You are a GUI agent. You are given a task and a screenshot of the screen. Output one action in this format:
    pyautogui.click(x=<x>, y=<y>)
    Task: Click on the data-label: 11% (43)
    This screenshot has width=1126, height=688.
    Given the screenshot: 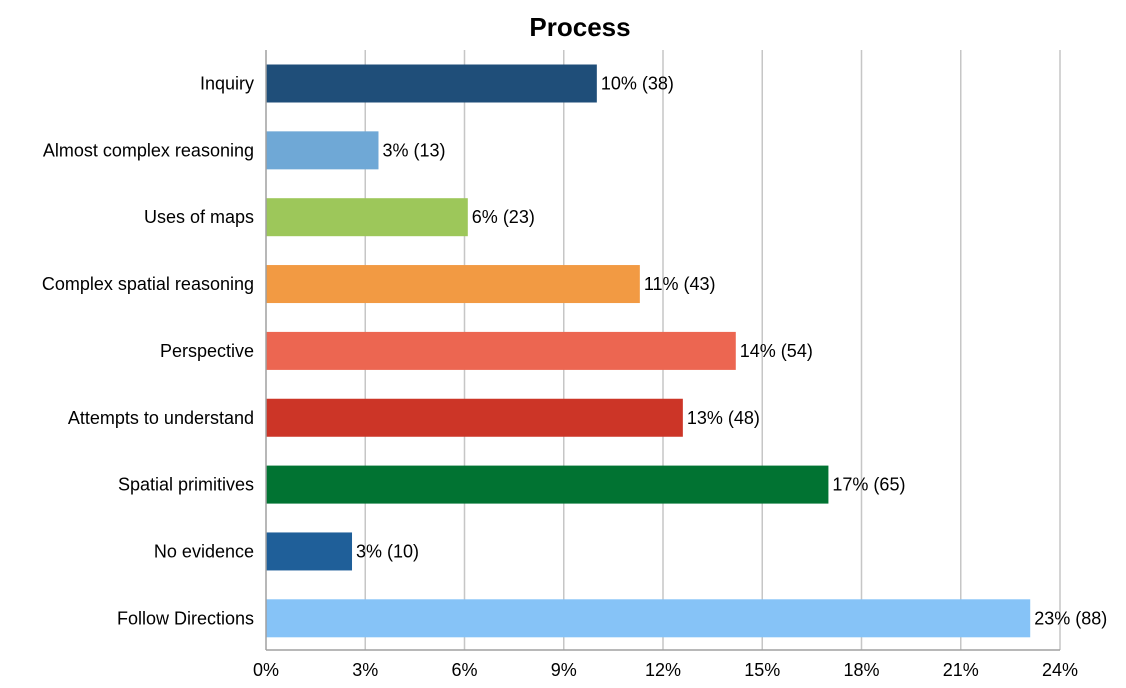 What is the action you would take?
    pyautogui.click(x=680, y=284)
    